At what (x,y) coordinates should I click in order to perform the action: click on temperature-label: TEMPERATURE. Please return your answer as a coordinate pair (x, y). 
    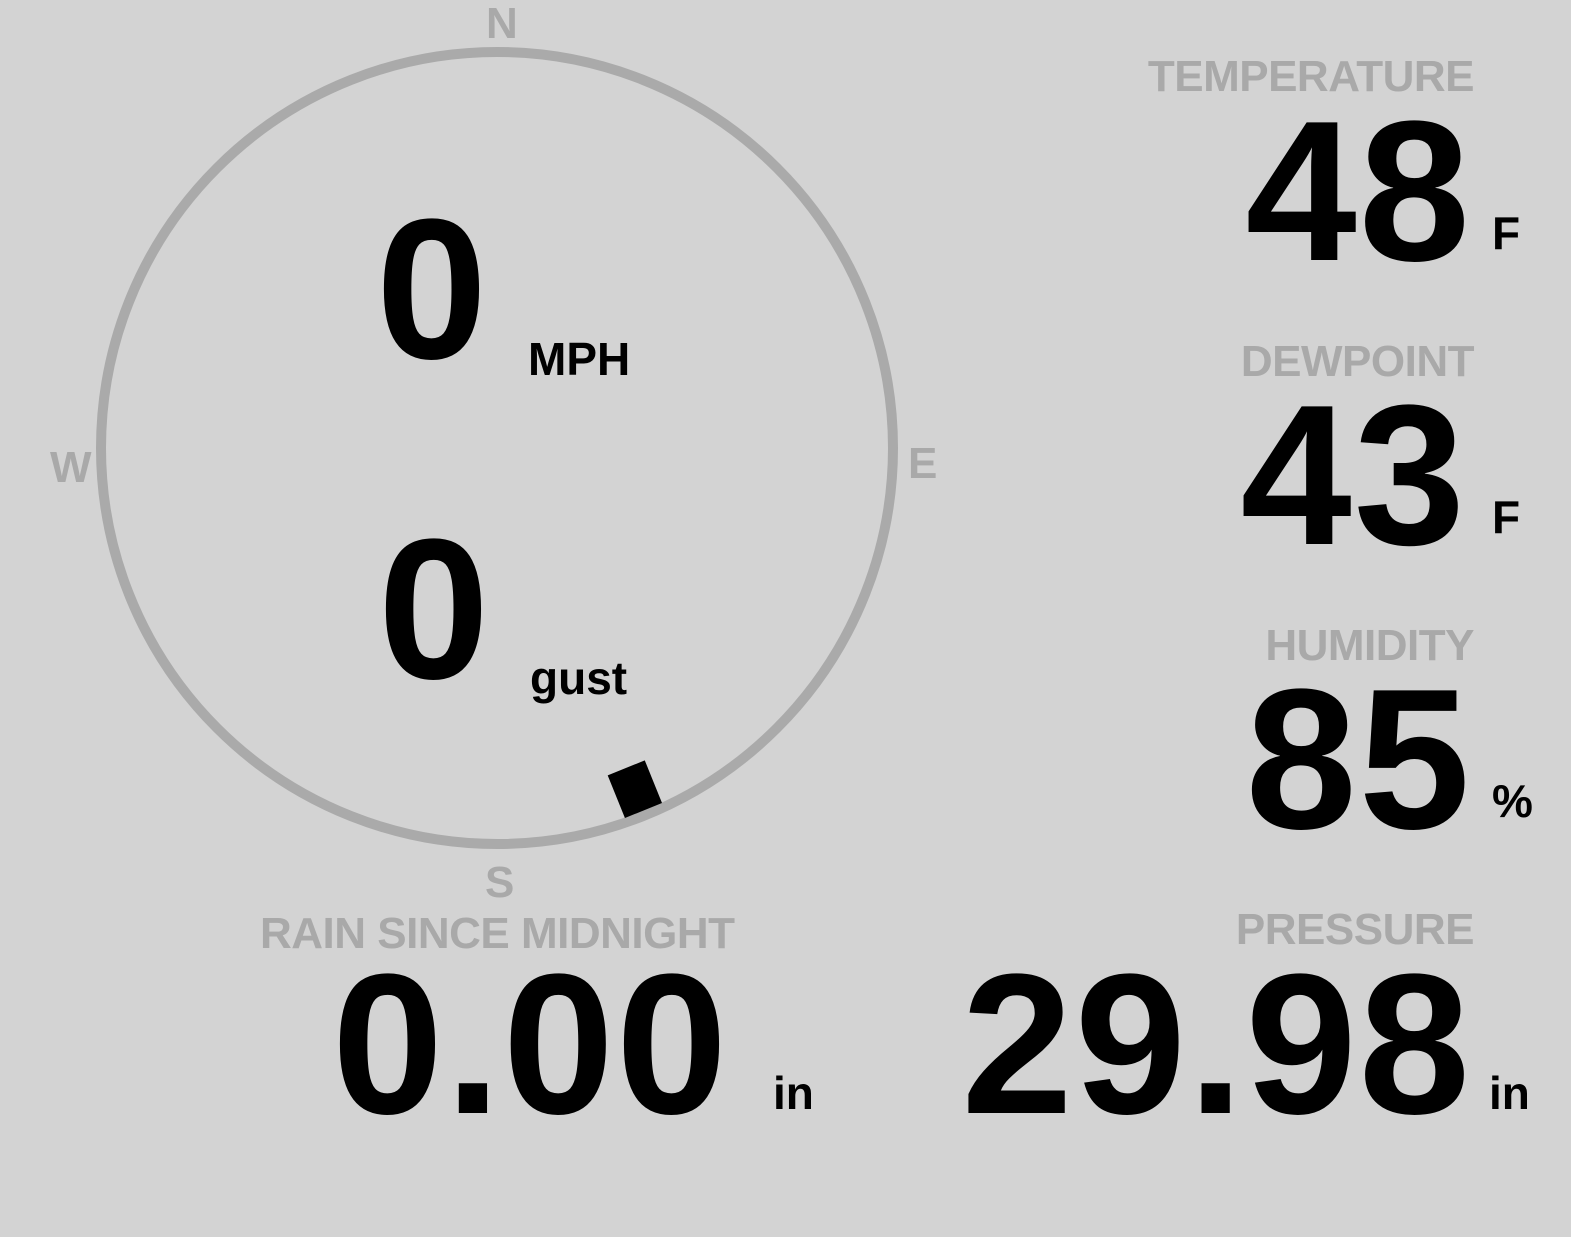
    Looking at the image, I should click on (1311, 76).